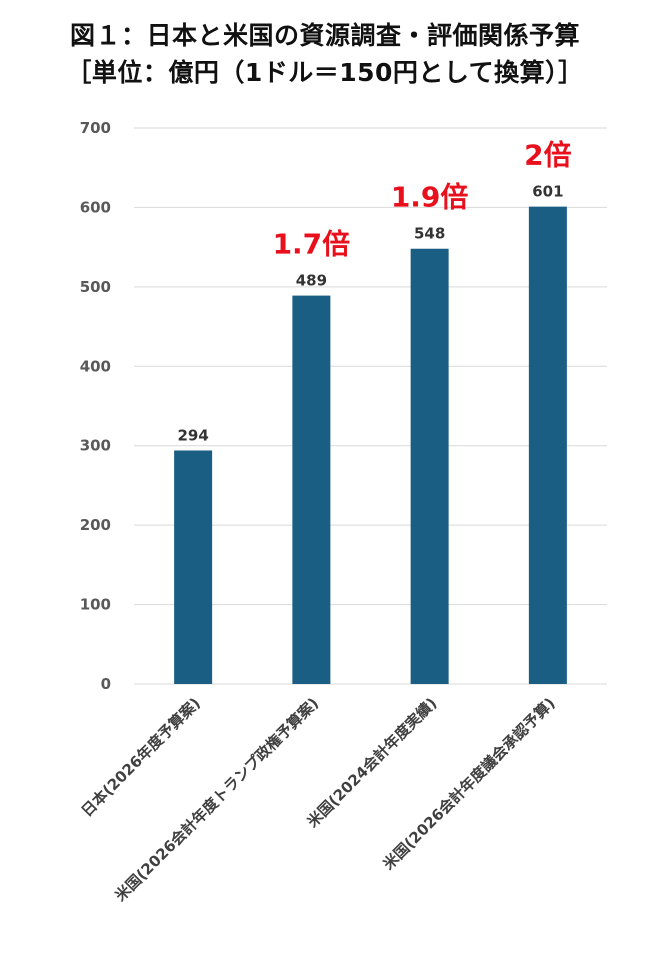 This screenshot has width=650, height=975. Describe the element at coordinates (429, 234) in the screenshot. I see `bar-value-label: 548` at that location.